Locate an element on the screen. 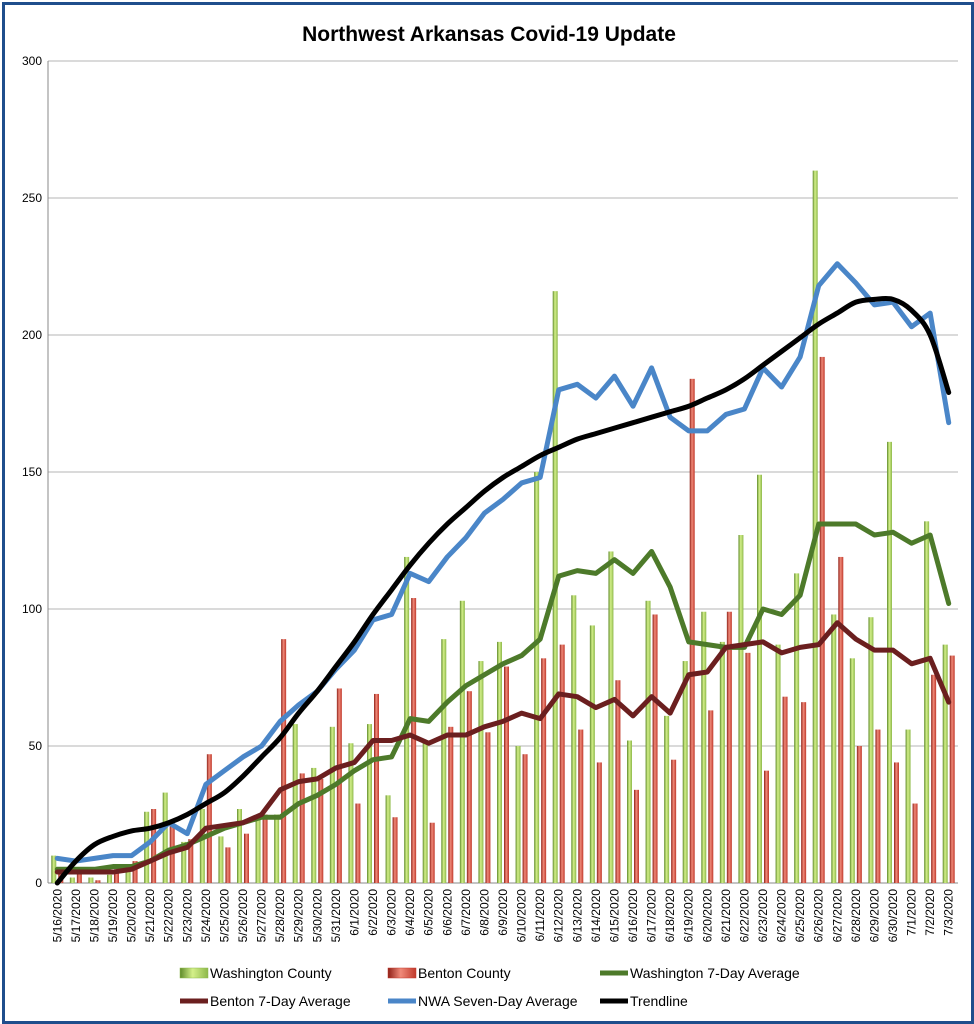 This screenshot has width=974, height=1024. x-tick-label: 6/26/2020 is located at coordinates (819, 916).